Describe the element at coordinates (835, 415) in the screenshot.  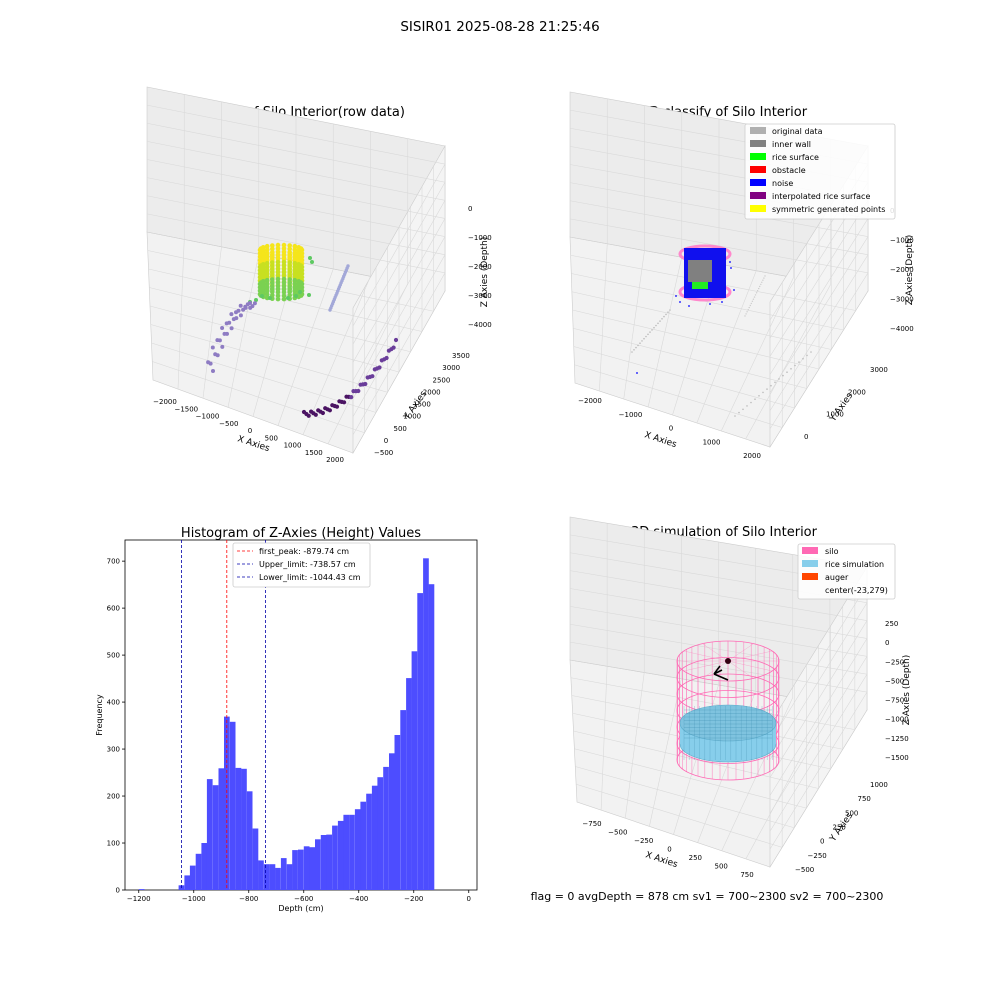
I see `y-tick-label: 1000` at that location.